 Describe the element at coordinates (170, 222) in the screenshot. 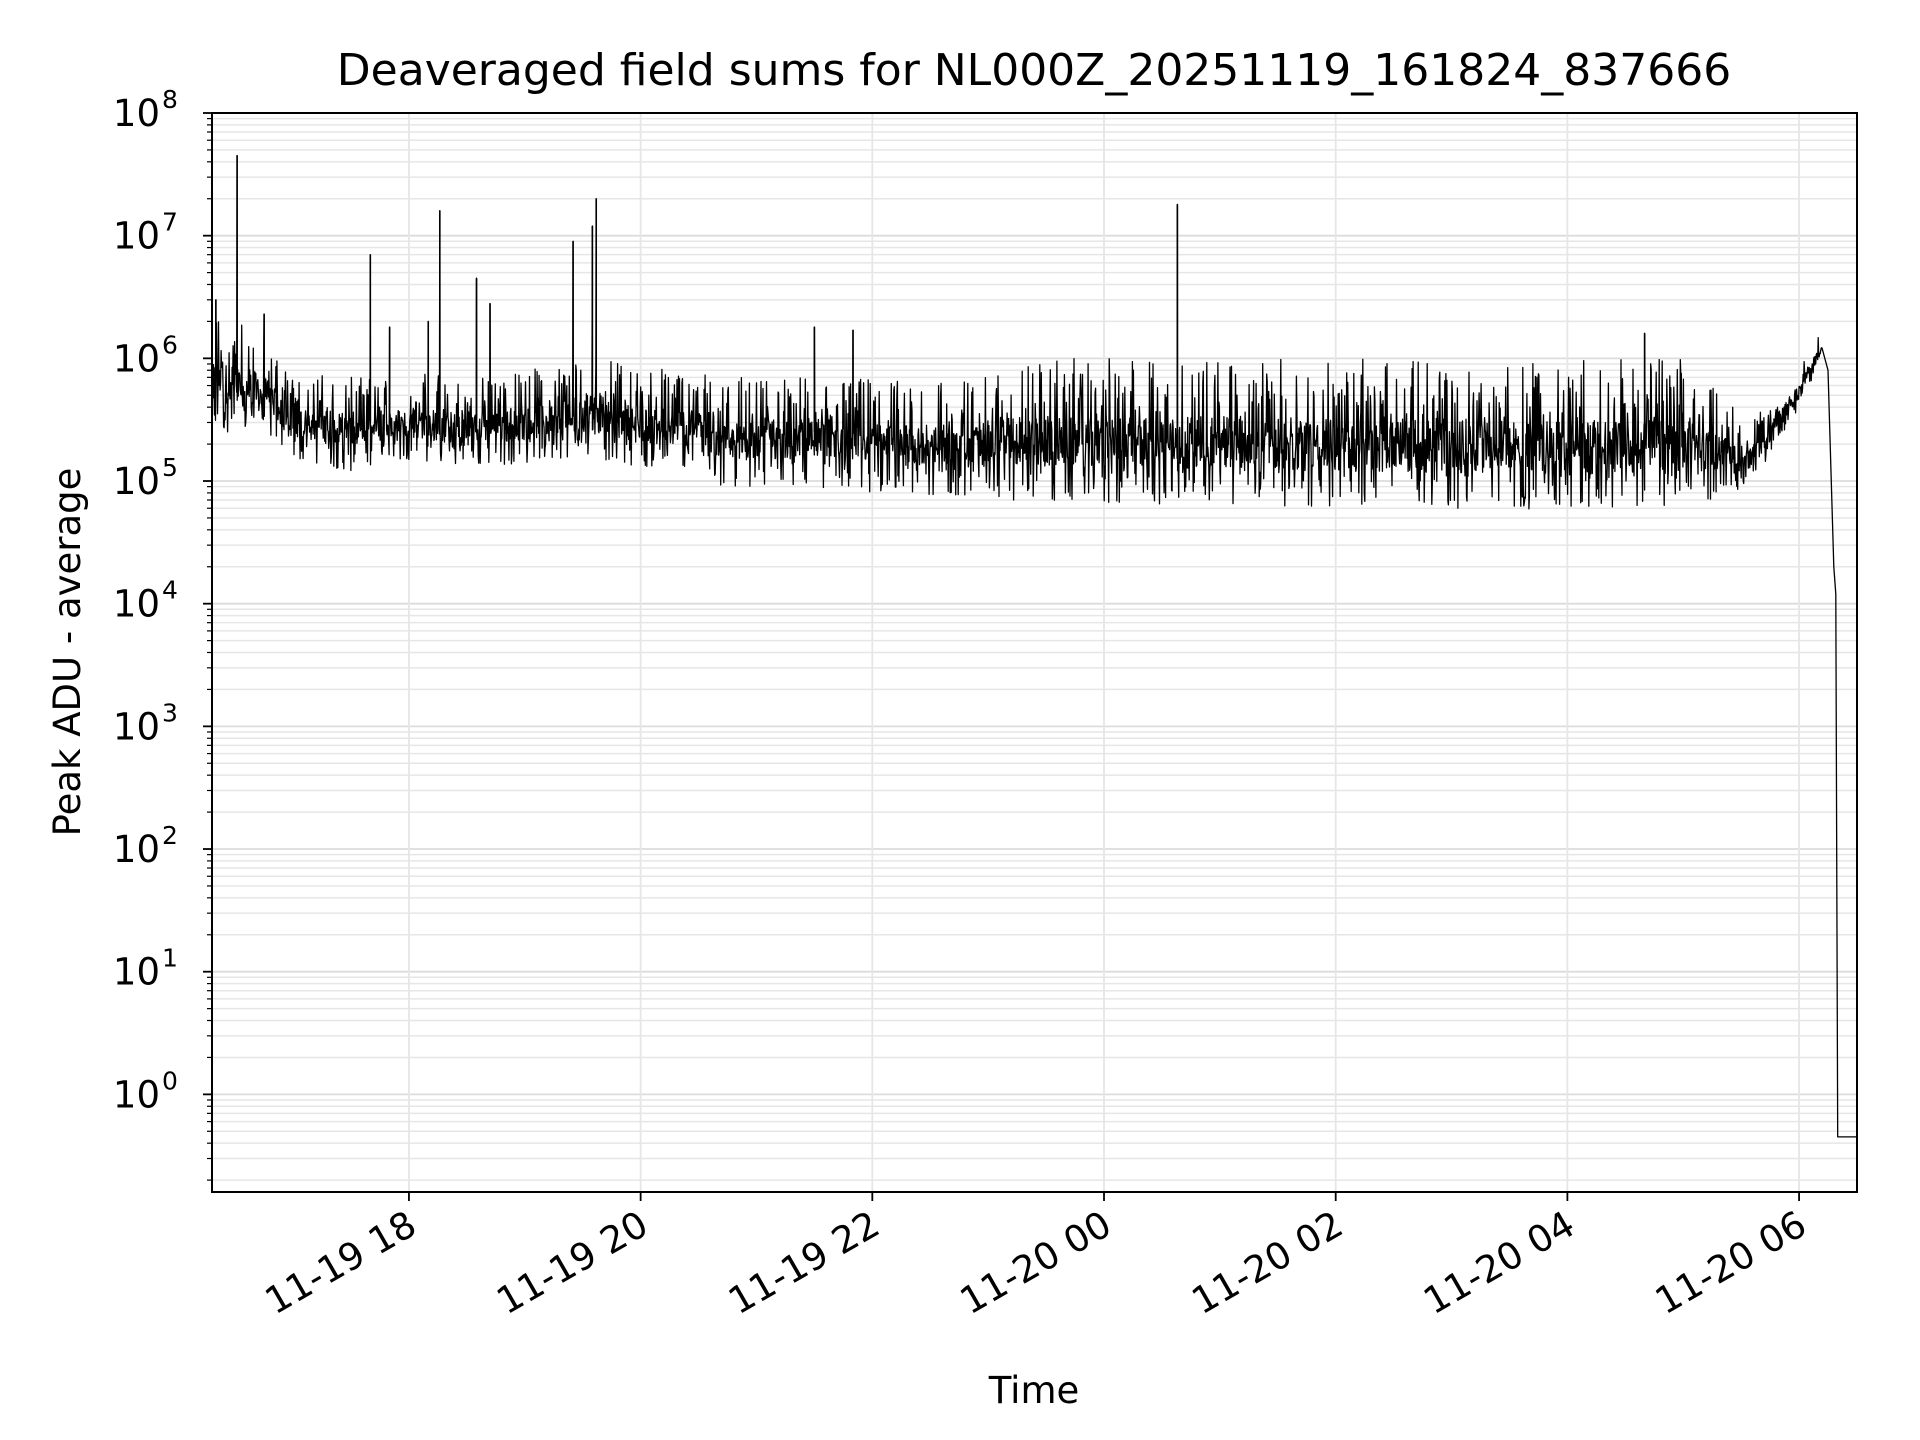

I see `y-tick-label-exponent: 7` at that location.